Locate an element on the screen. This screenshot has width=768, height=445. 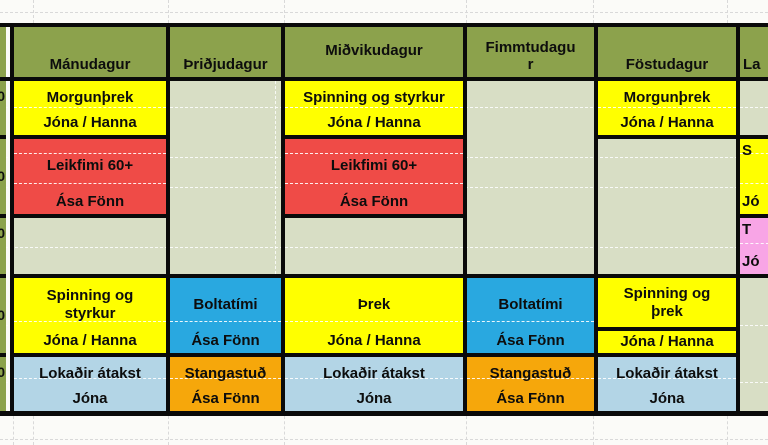
day-label: Miðvikudagur is located at coordinates (374, 50).